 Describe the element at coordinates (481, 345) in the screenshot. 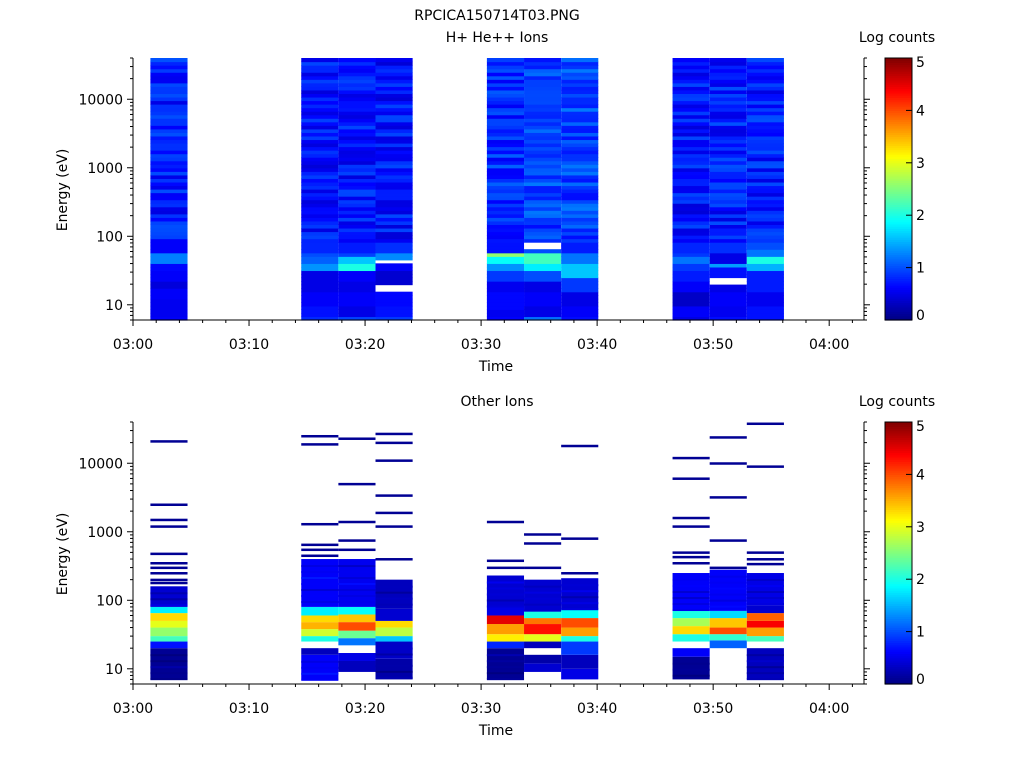

I see `x-tick-label: 03:30` at that location.